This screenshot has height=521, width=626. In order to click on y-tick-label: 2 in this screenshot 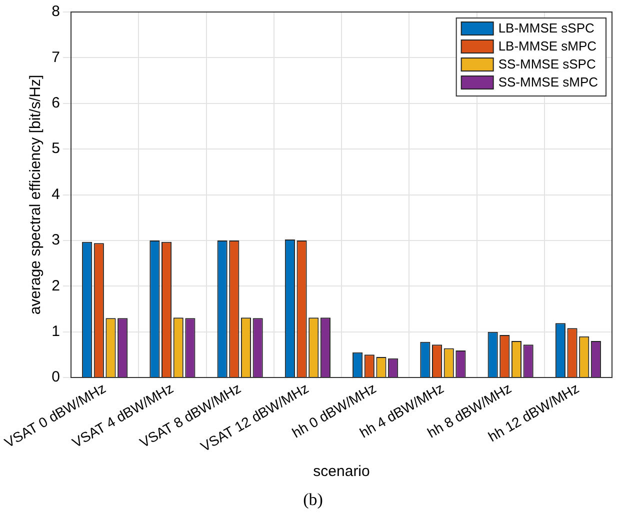, I will do `click(56, 285)`.